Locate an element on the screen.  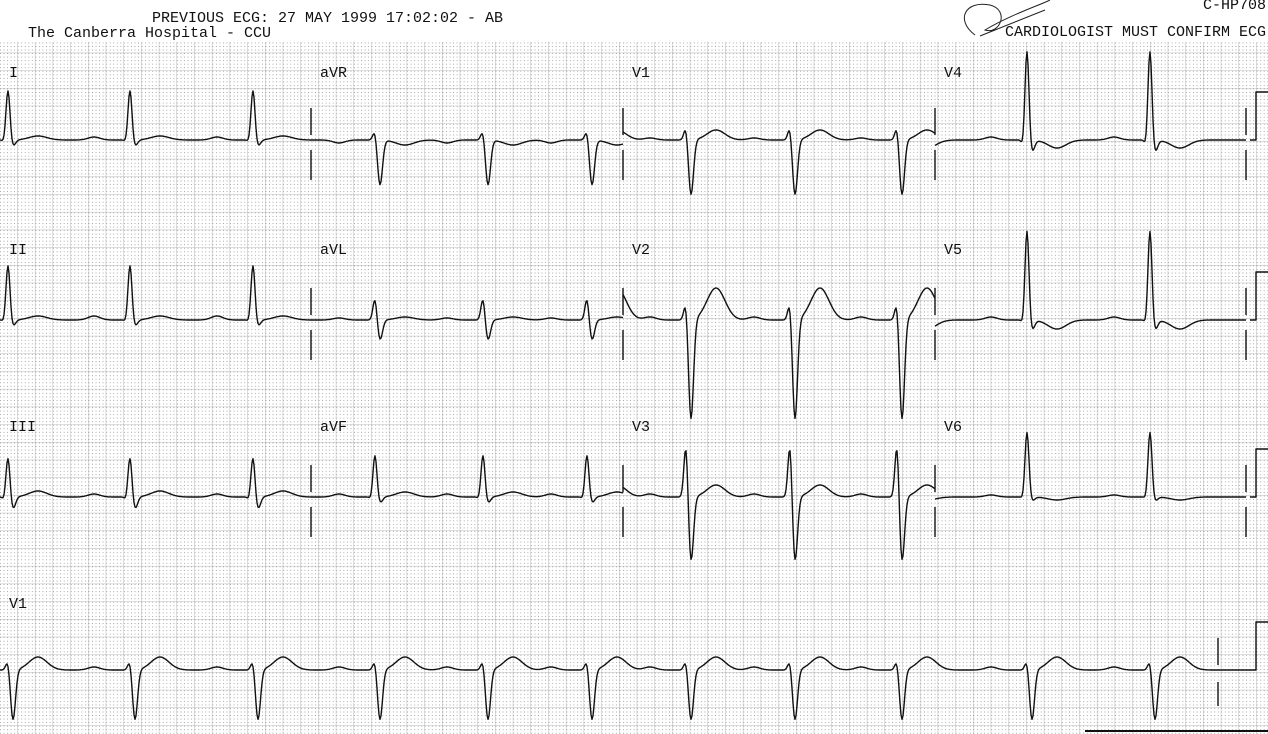
code: C-HP708 is located at coordinates (1234, 7).